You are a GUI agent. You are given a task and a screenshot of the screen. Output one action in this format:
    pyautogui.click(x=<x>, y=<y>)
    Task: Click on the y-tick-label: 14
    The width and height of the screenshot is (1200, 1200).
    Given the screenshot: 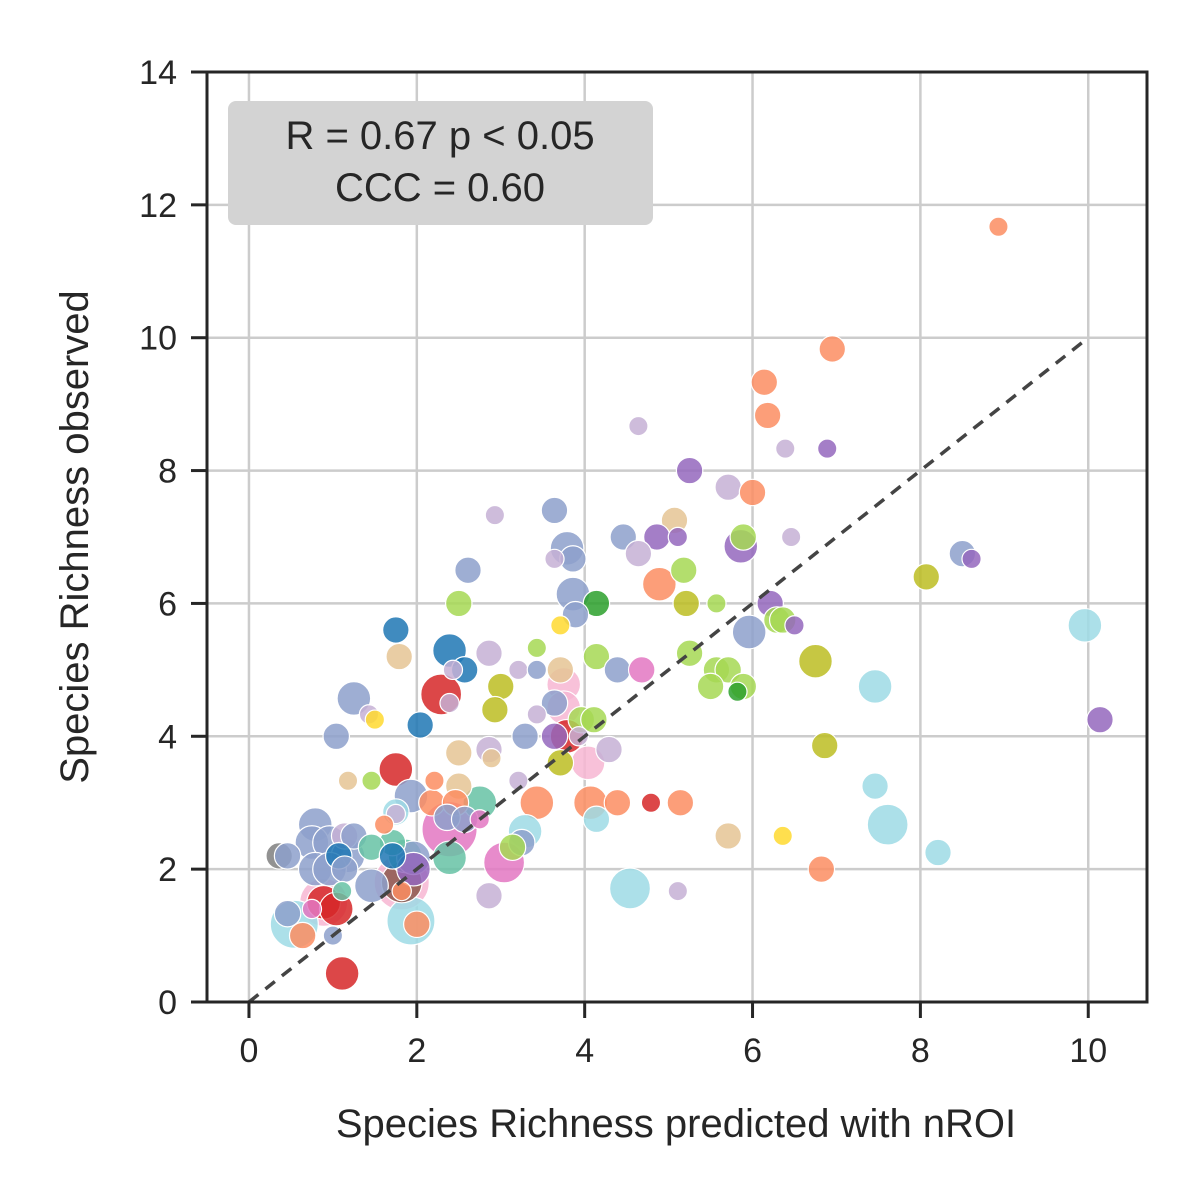 What is the action you would take?
    pyautogui.click(x=158, y=73)
    